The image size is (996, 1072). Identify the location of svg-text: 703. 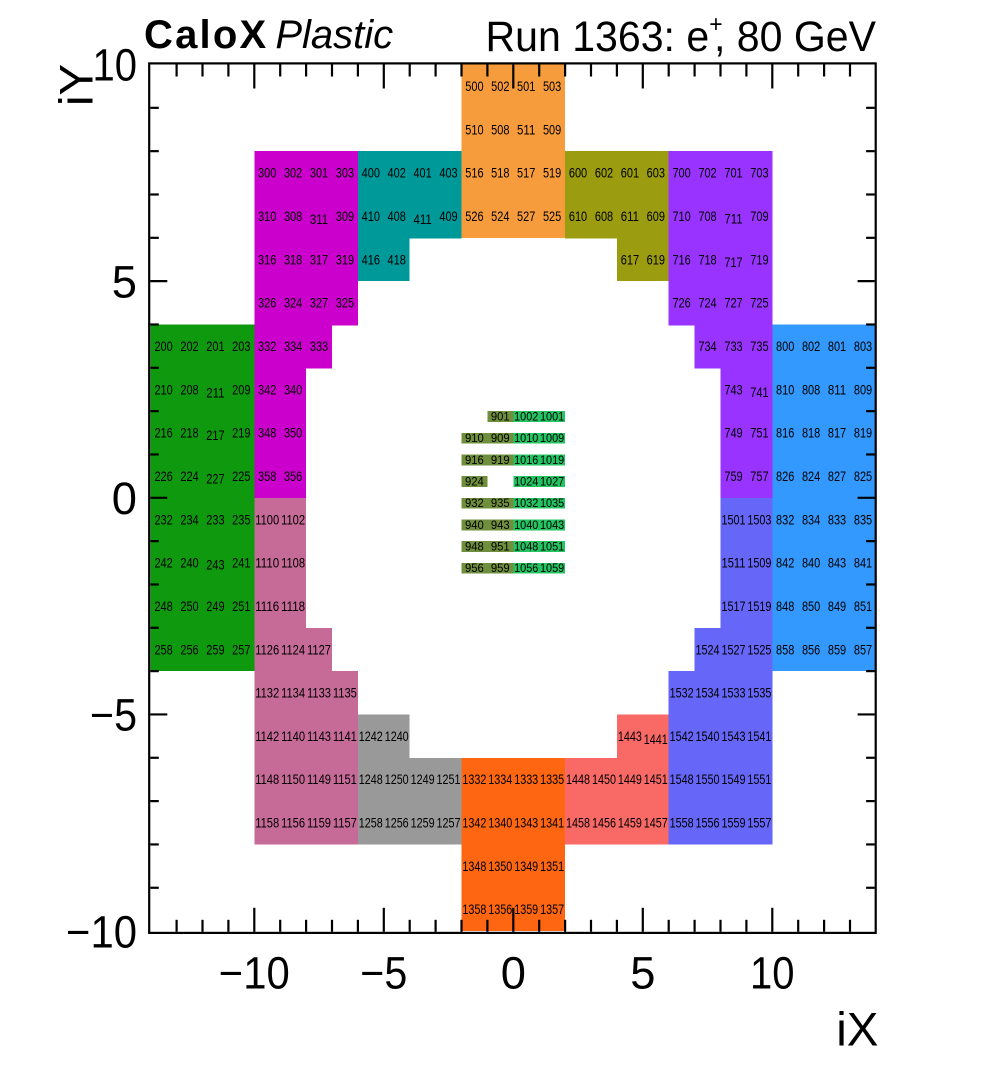
(759, 173).